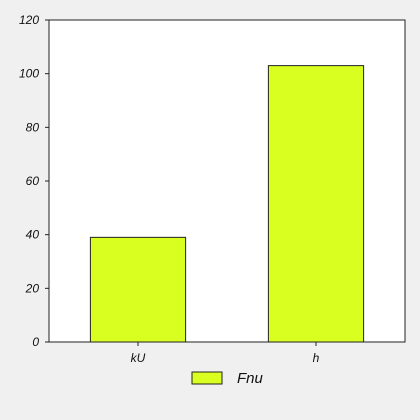  What do you see at coordinates (227, 378) in the screenshot?
I see `legend: Fnu` at bounding box center [227, 378].